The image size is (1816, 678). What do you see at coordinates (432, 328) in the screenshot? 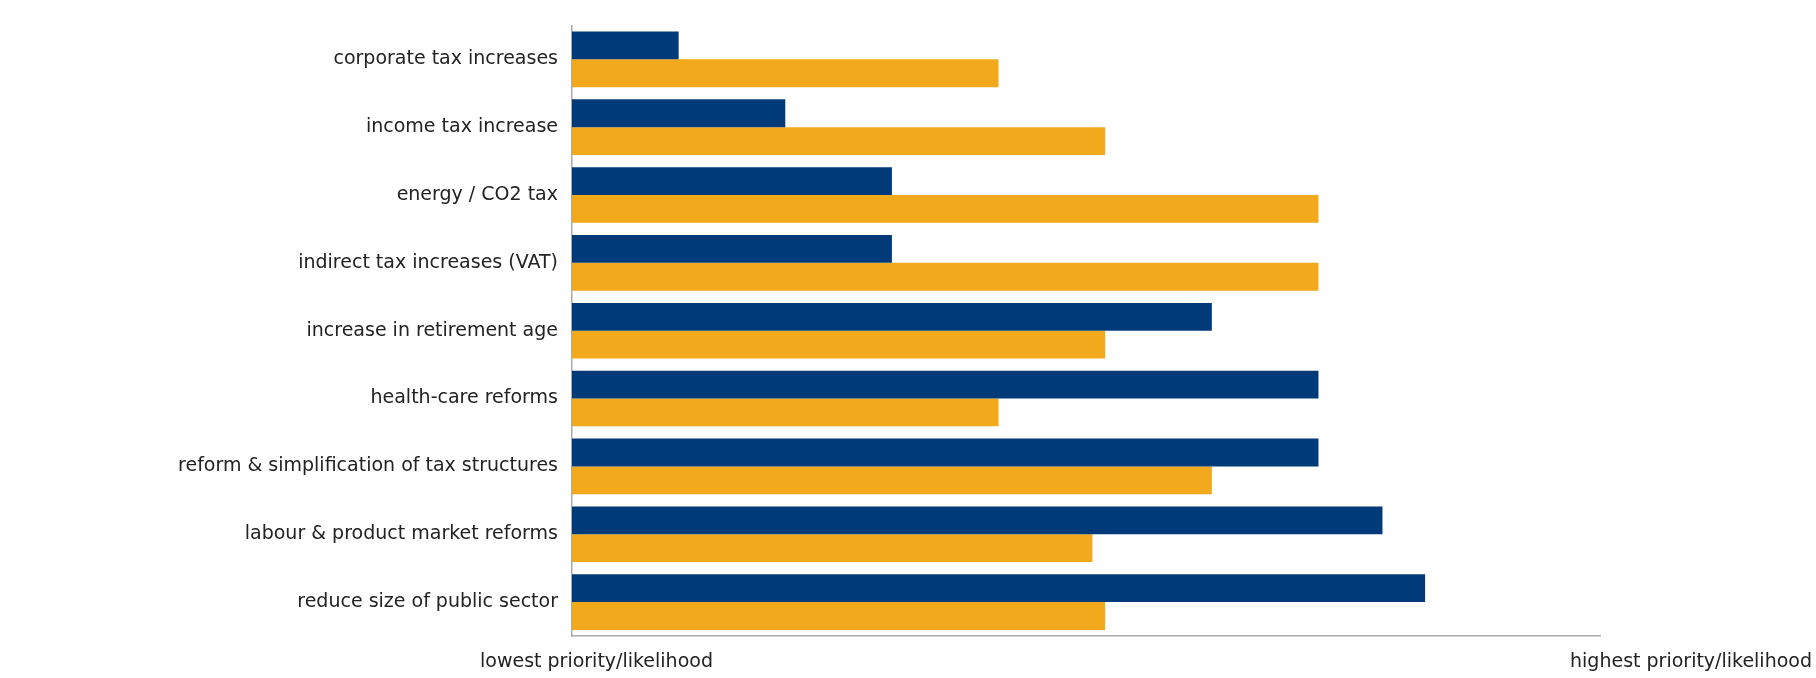
I see `y-tick-label: increase in retirement age` at bounding box center [432, 328].